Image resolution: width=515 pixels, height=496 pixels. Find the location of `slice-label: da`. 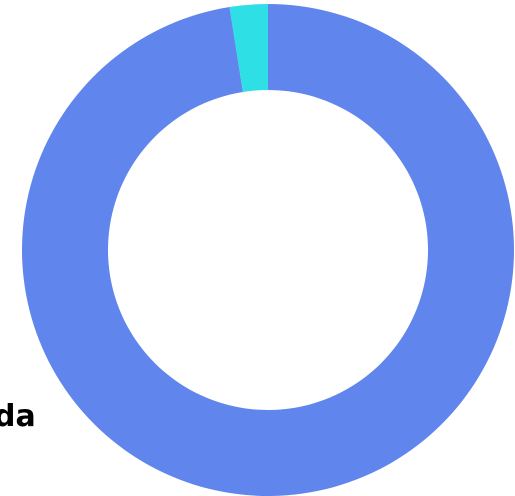

slice-label: da is located at coordinates (18, 416).